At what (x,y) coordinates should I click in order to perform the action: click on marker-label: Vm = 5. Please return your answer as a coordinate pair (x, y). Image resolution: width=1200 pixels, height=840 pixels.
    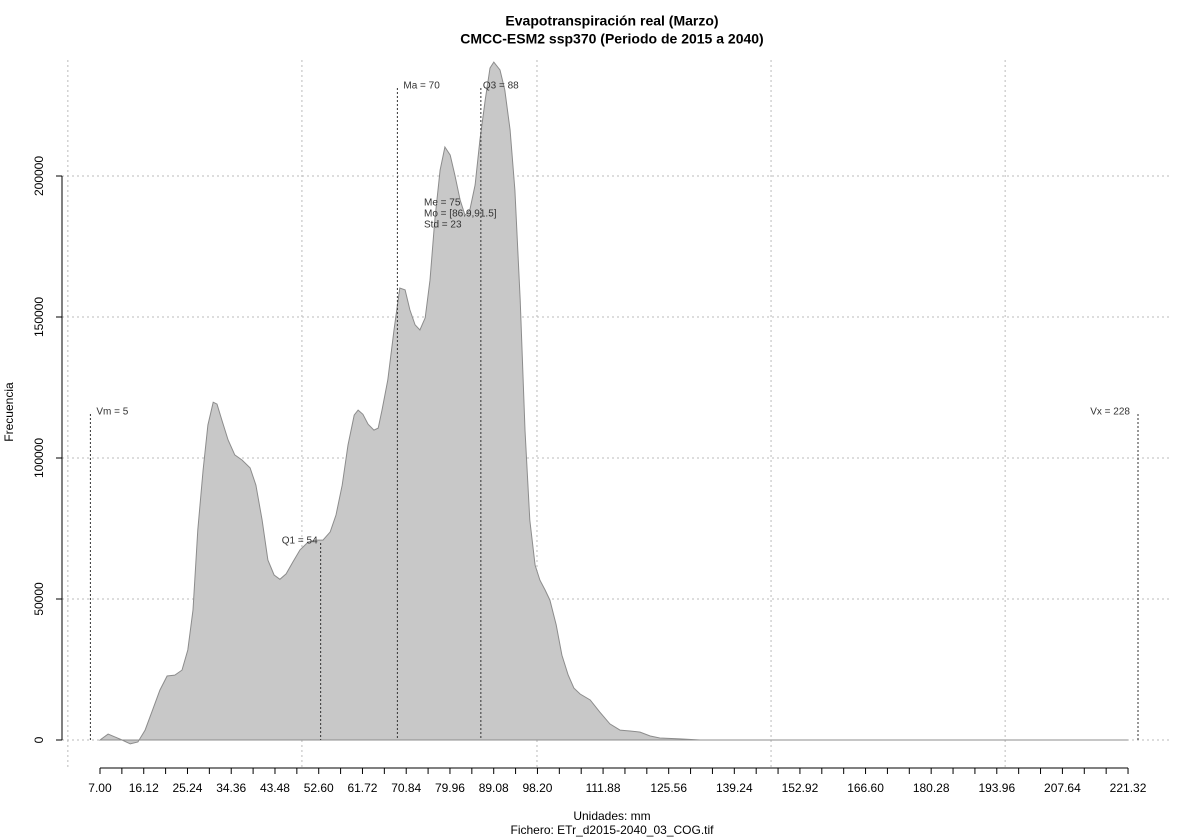
    Looking at the image, I should click on (112, 412).